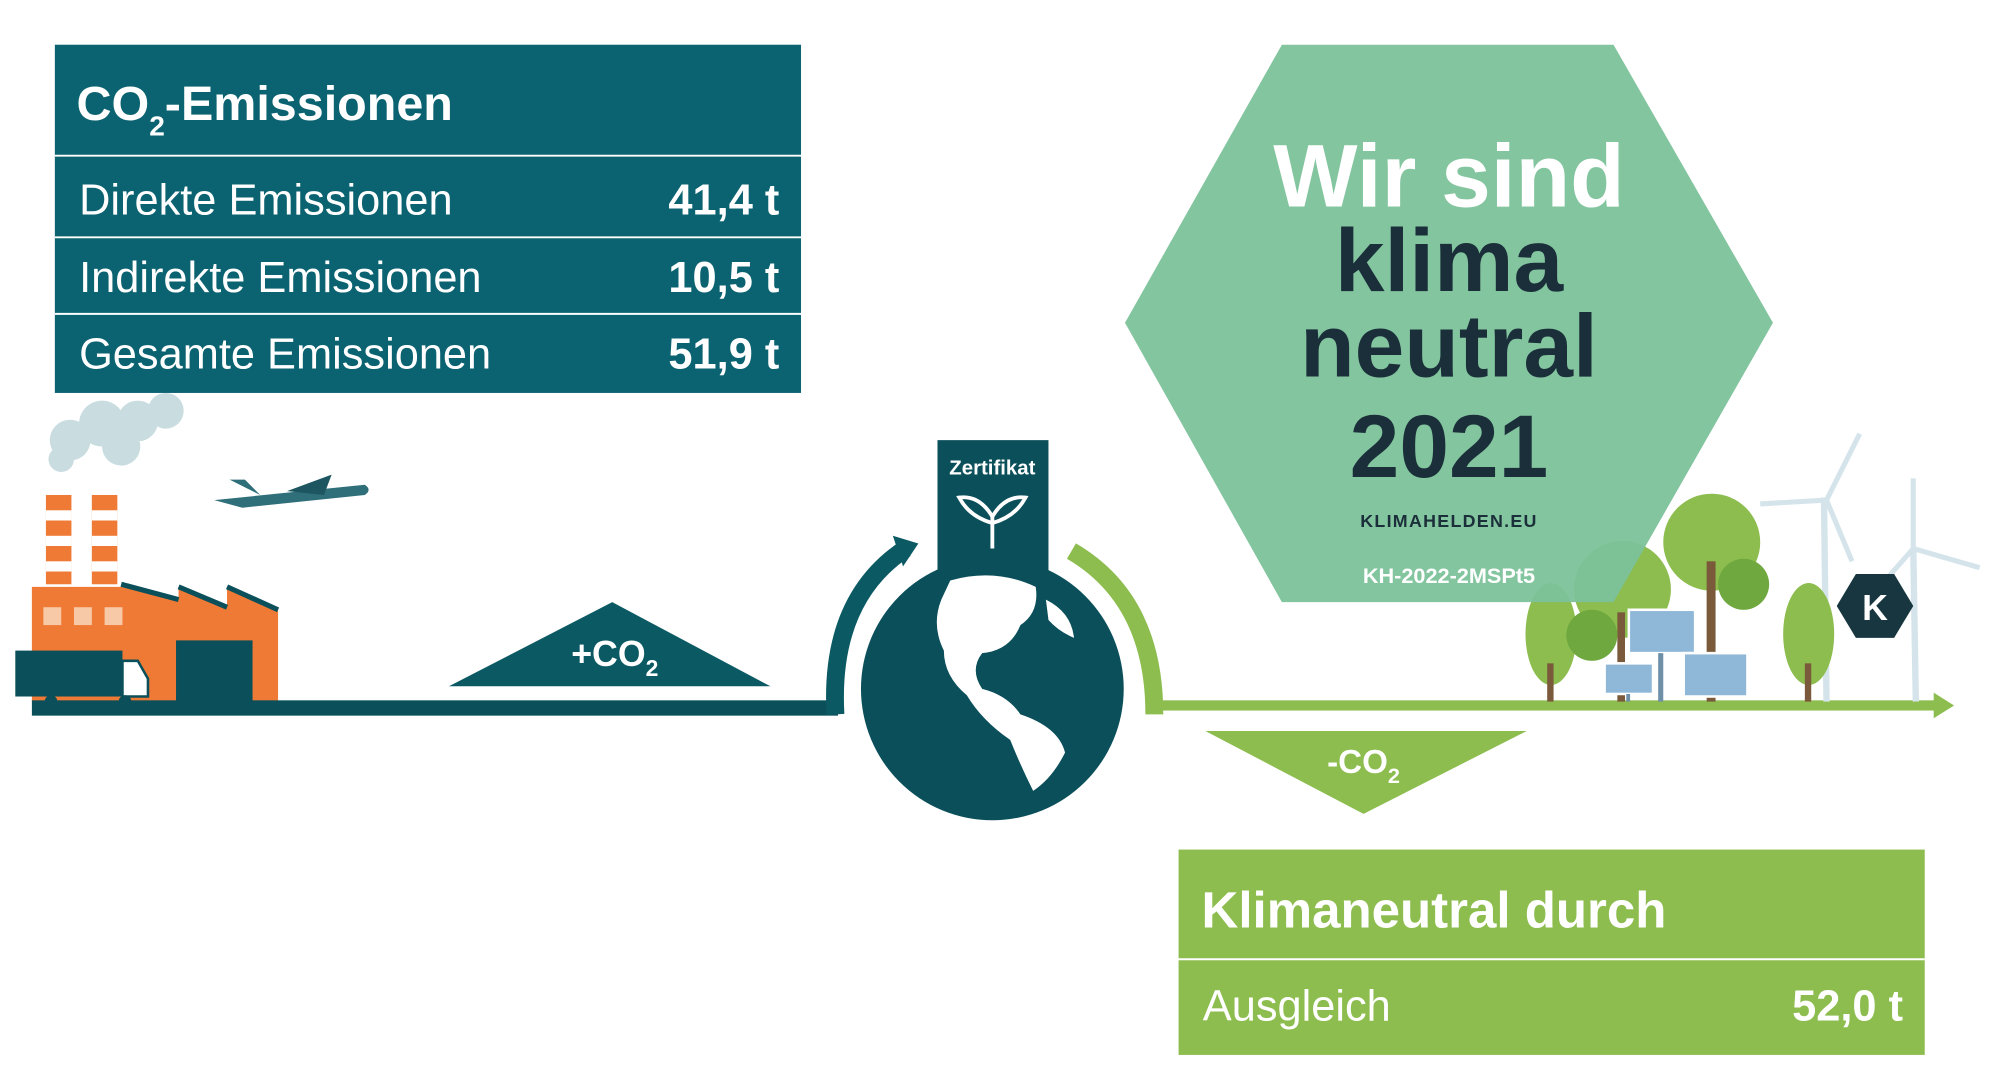  Describe the element at coordinates (1450, 260) in the screenshot. I see `badge-line: klima` at that location.